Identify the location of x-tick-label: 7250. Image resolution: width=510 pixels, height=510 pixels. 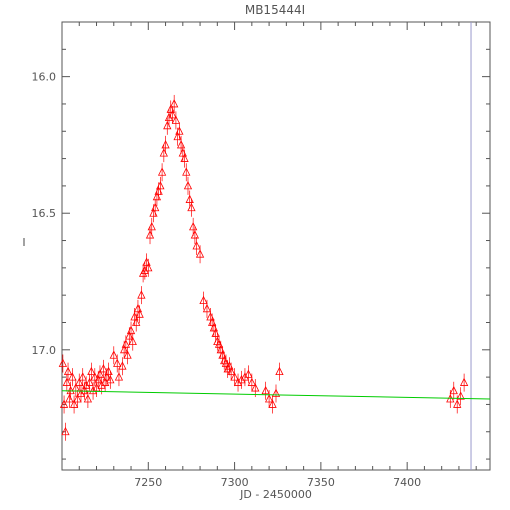
(148, 482).